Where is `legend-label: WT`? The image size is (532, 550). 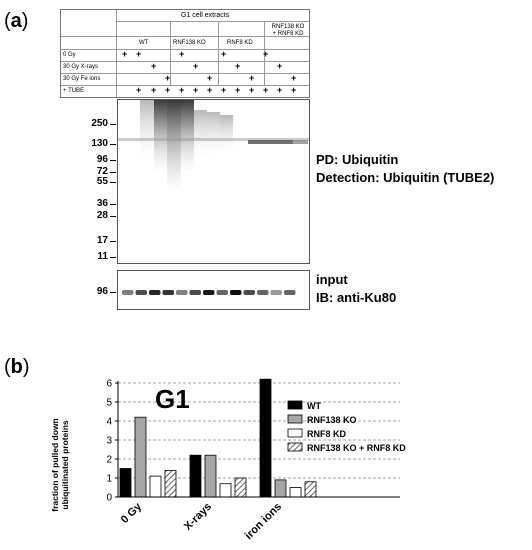 legend-label: WT is located at coordinates (314, 406).